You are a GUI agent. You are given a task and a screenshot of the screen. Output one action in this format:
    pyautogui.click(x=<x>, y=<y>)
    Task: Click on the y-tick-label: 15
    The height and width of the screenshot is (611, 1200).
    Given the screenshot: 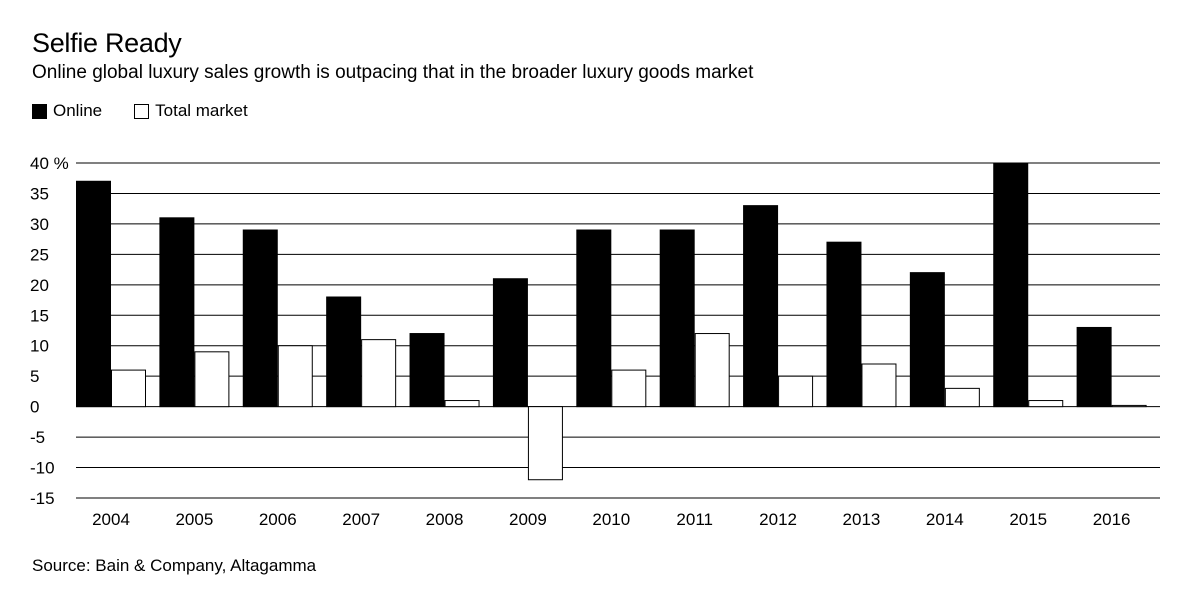 What is the action you would take?
    pyautogui.click(x=39, y=315)
    